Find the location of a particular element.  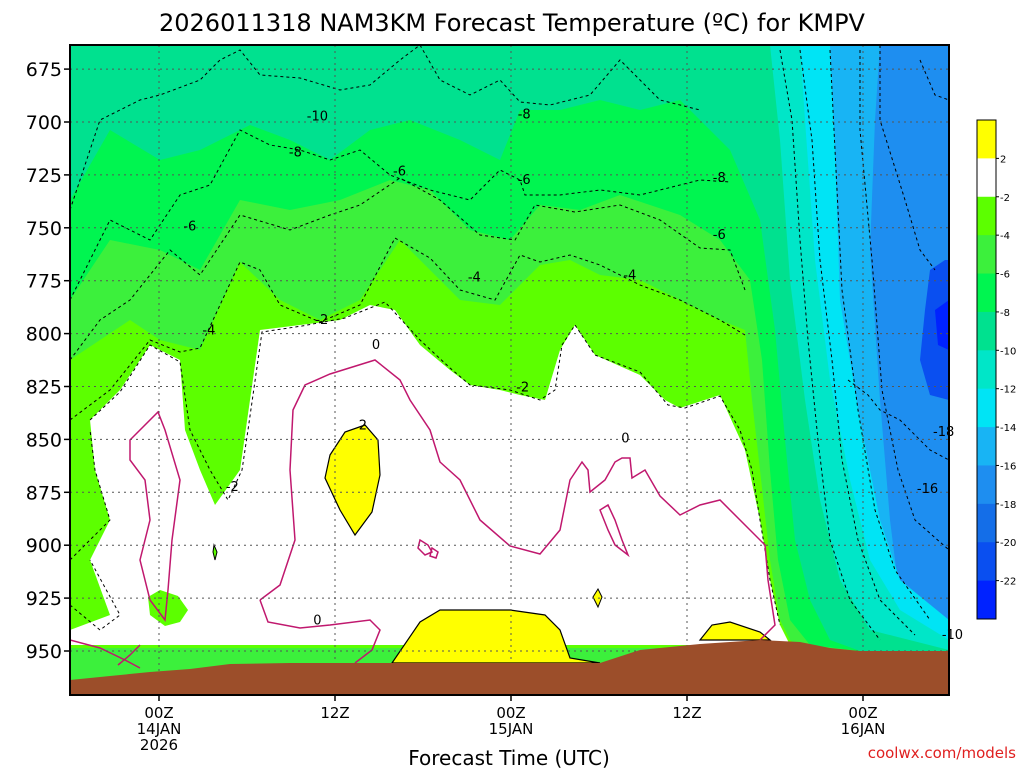

colorbar-label: -20 is located at coordinates (1008, 543).